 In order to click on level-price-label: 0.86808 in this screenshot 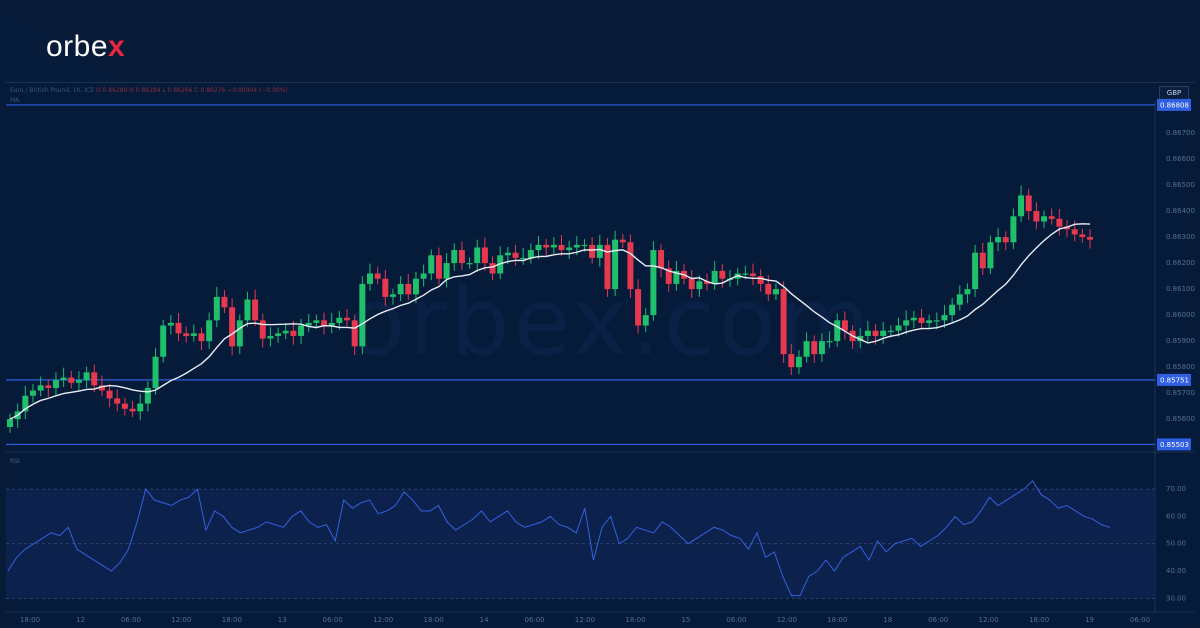, I will do `click(1174, 105)`.